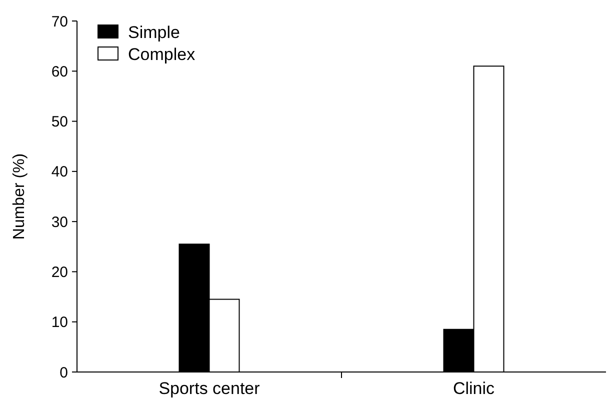 This screenshot has width=611, height=403. What do you see at coordinates (19, 196) in the screenshot?
I see `y-axis-title: Number (%)` at bounding box center [19, 196].